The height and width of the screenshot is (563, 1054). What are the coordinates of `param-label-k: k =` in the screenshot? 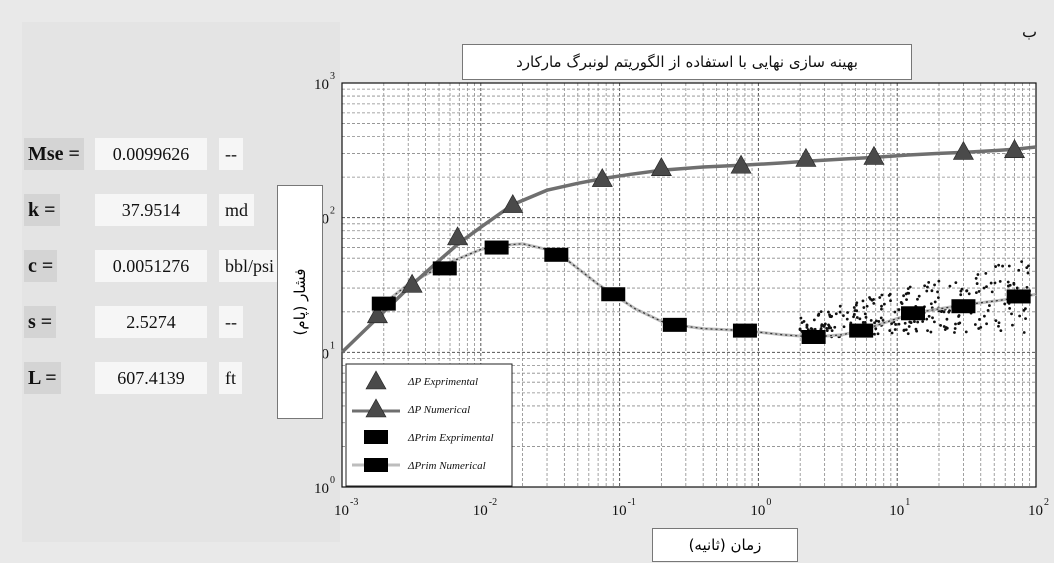 It's located at (42, 210).